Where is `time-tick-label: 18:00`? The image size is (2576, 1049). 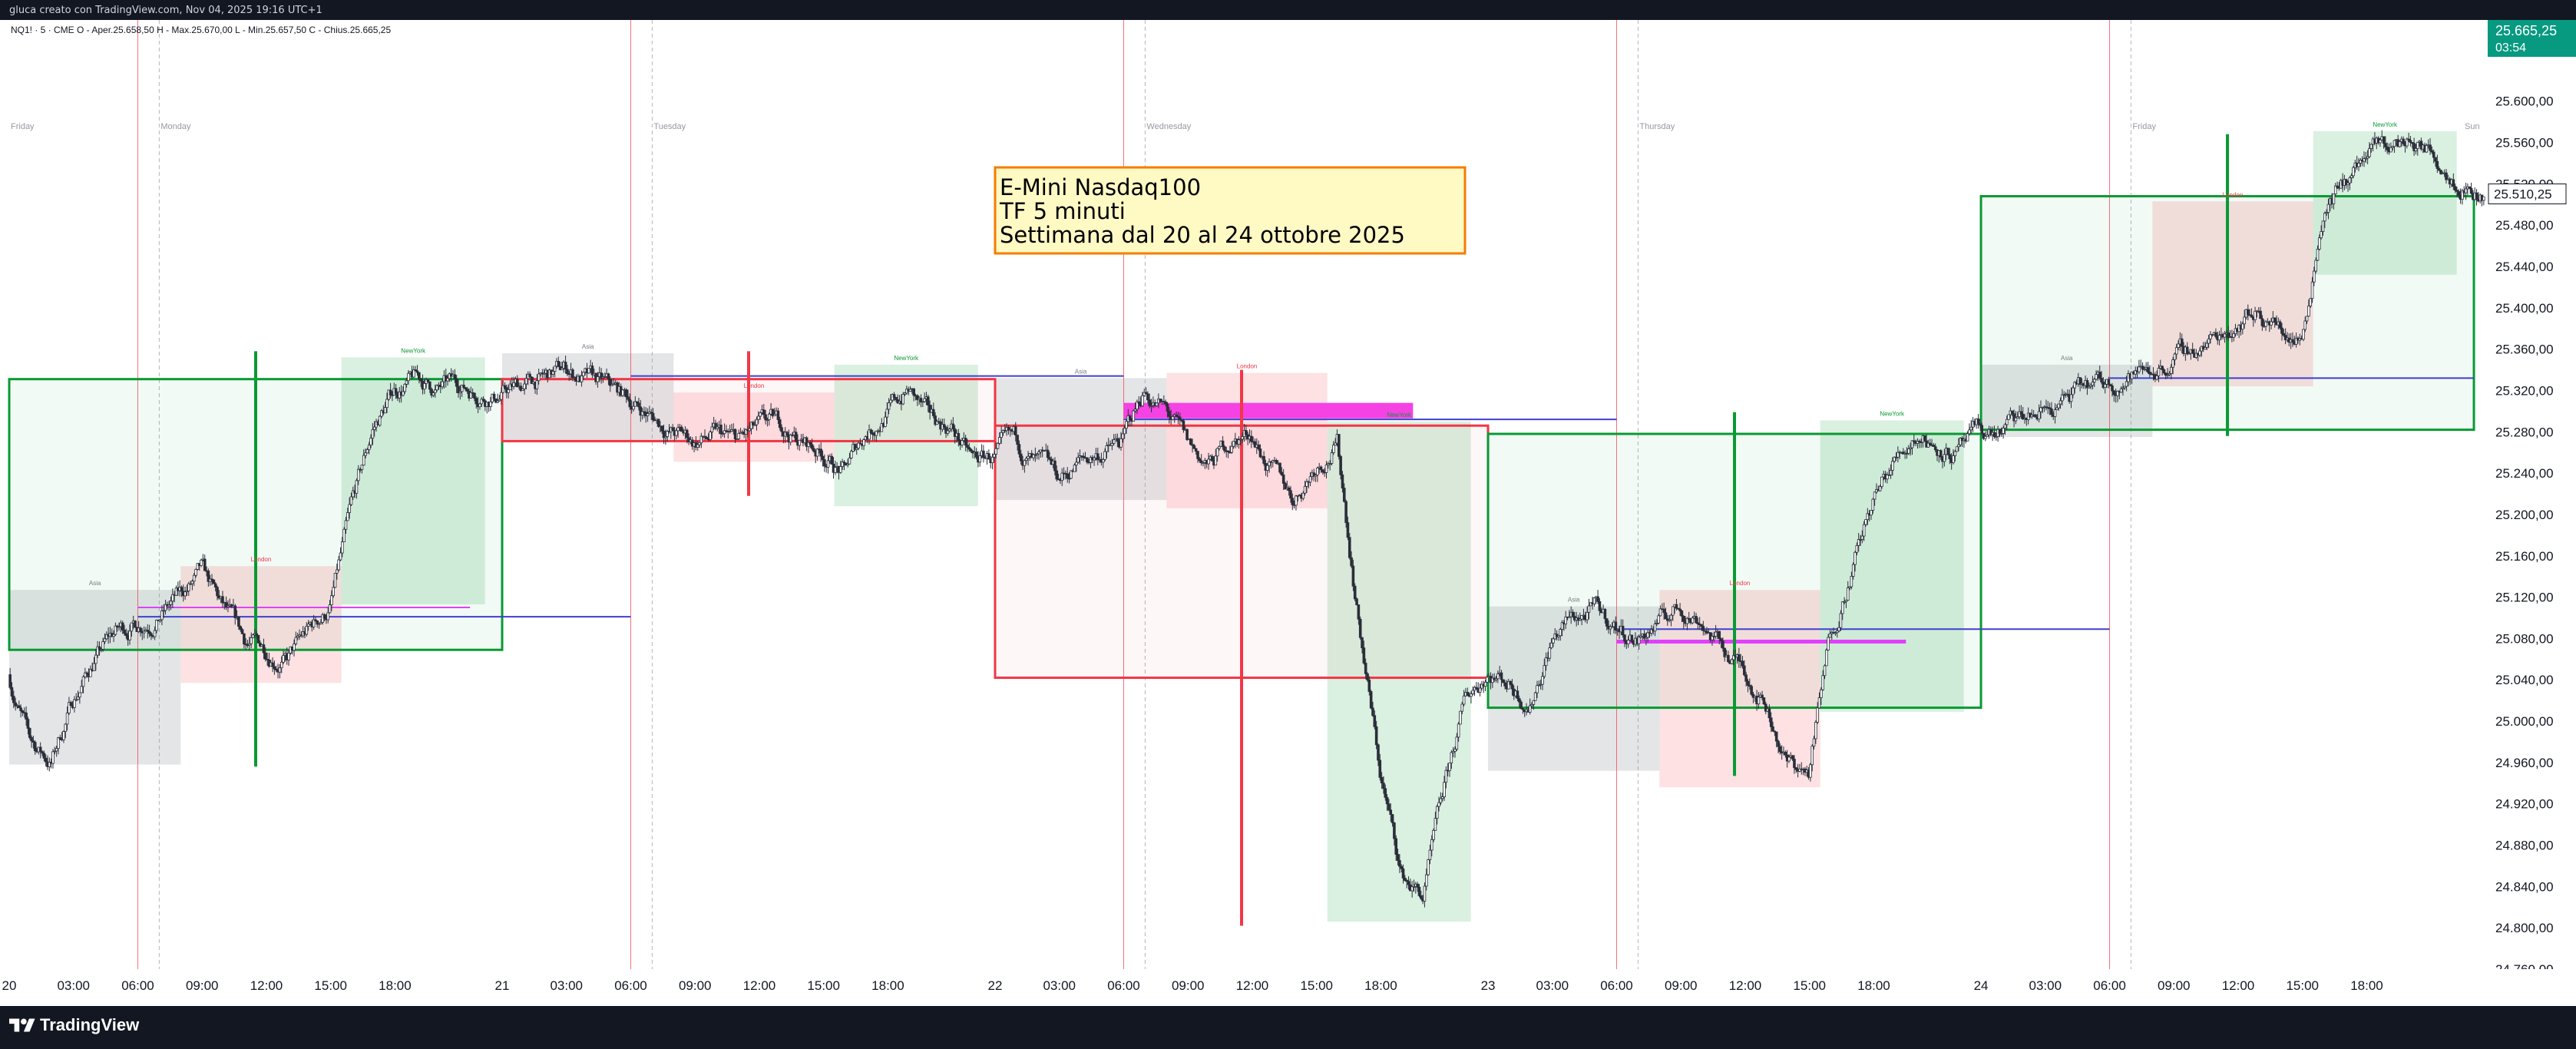
time-tick-label: 18:00 is located at coordinates (1873, 986).